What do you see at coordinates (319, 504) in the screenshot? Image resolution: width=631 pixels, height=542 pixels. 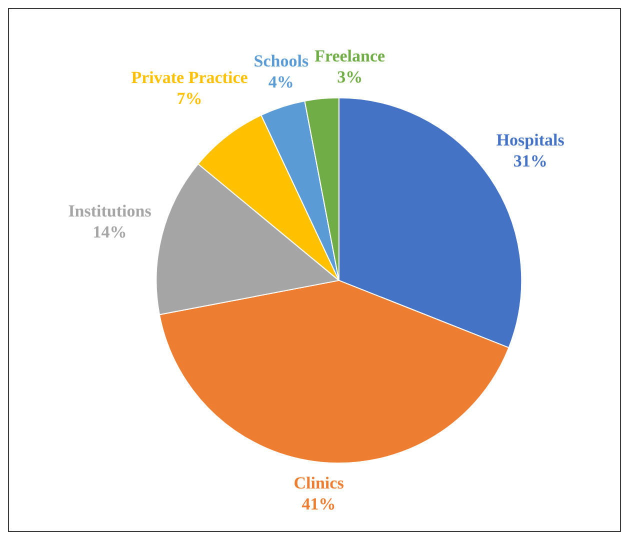 I see `data-label: 41%` at bounding box center [319, 504].